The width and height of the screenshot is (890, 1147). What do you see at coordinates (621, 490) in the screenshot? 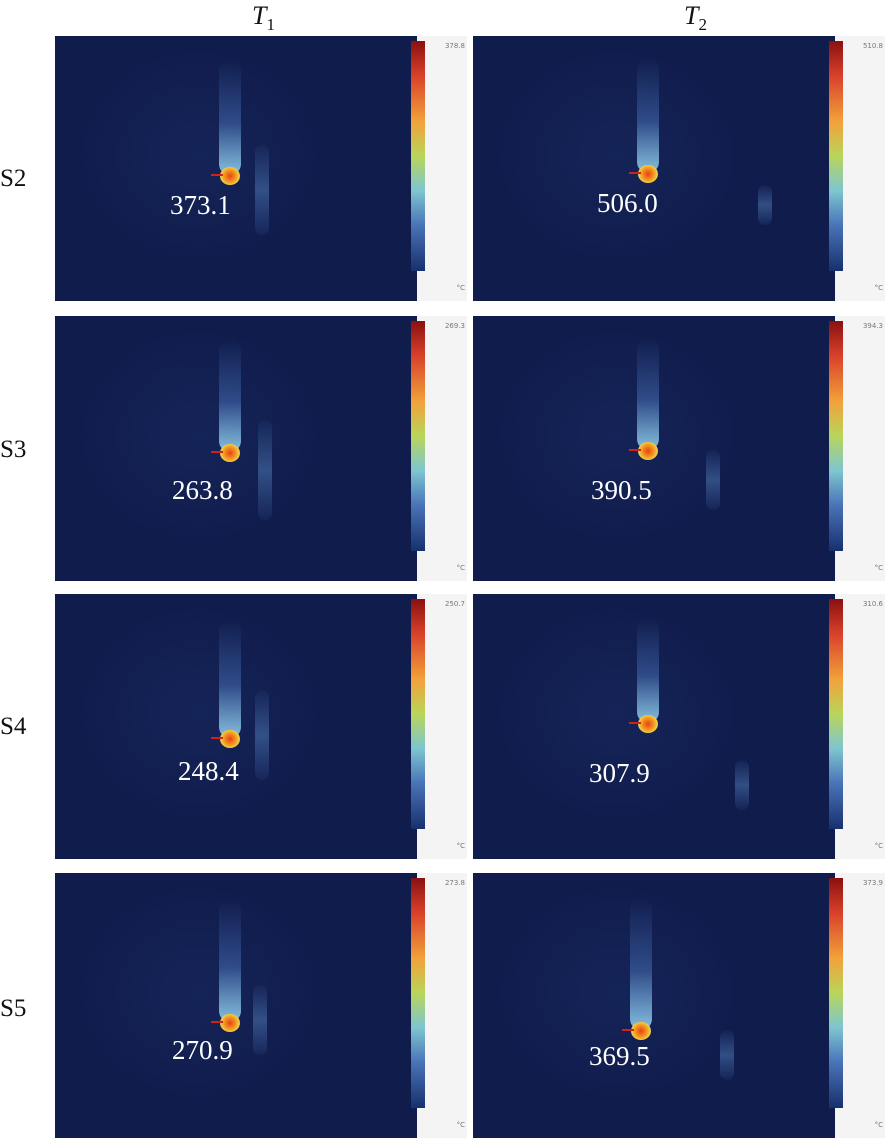
I see `max-temperature-value: 390.5` at bounding box center [621, 490].